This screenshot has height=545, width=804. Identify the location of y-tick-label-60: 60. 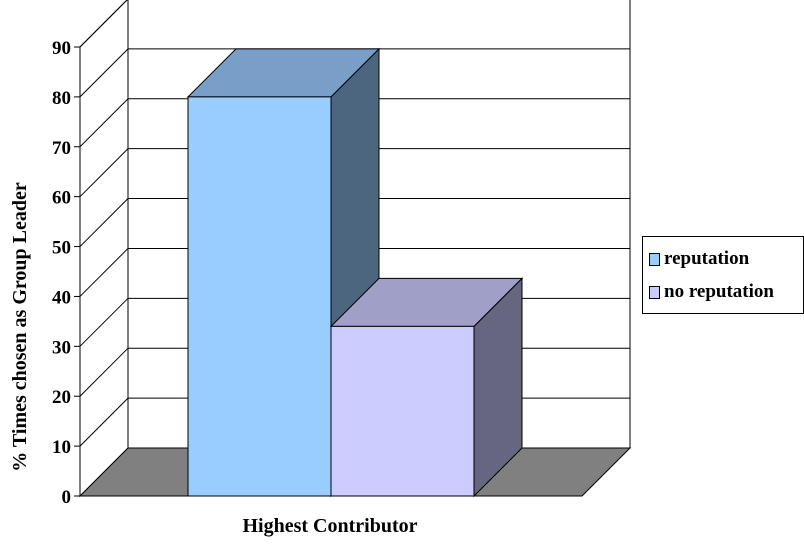
(61, 198).